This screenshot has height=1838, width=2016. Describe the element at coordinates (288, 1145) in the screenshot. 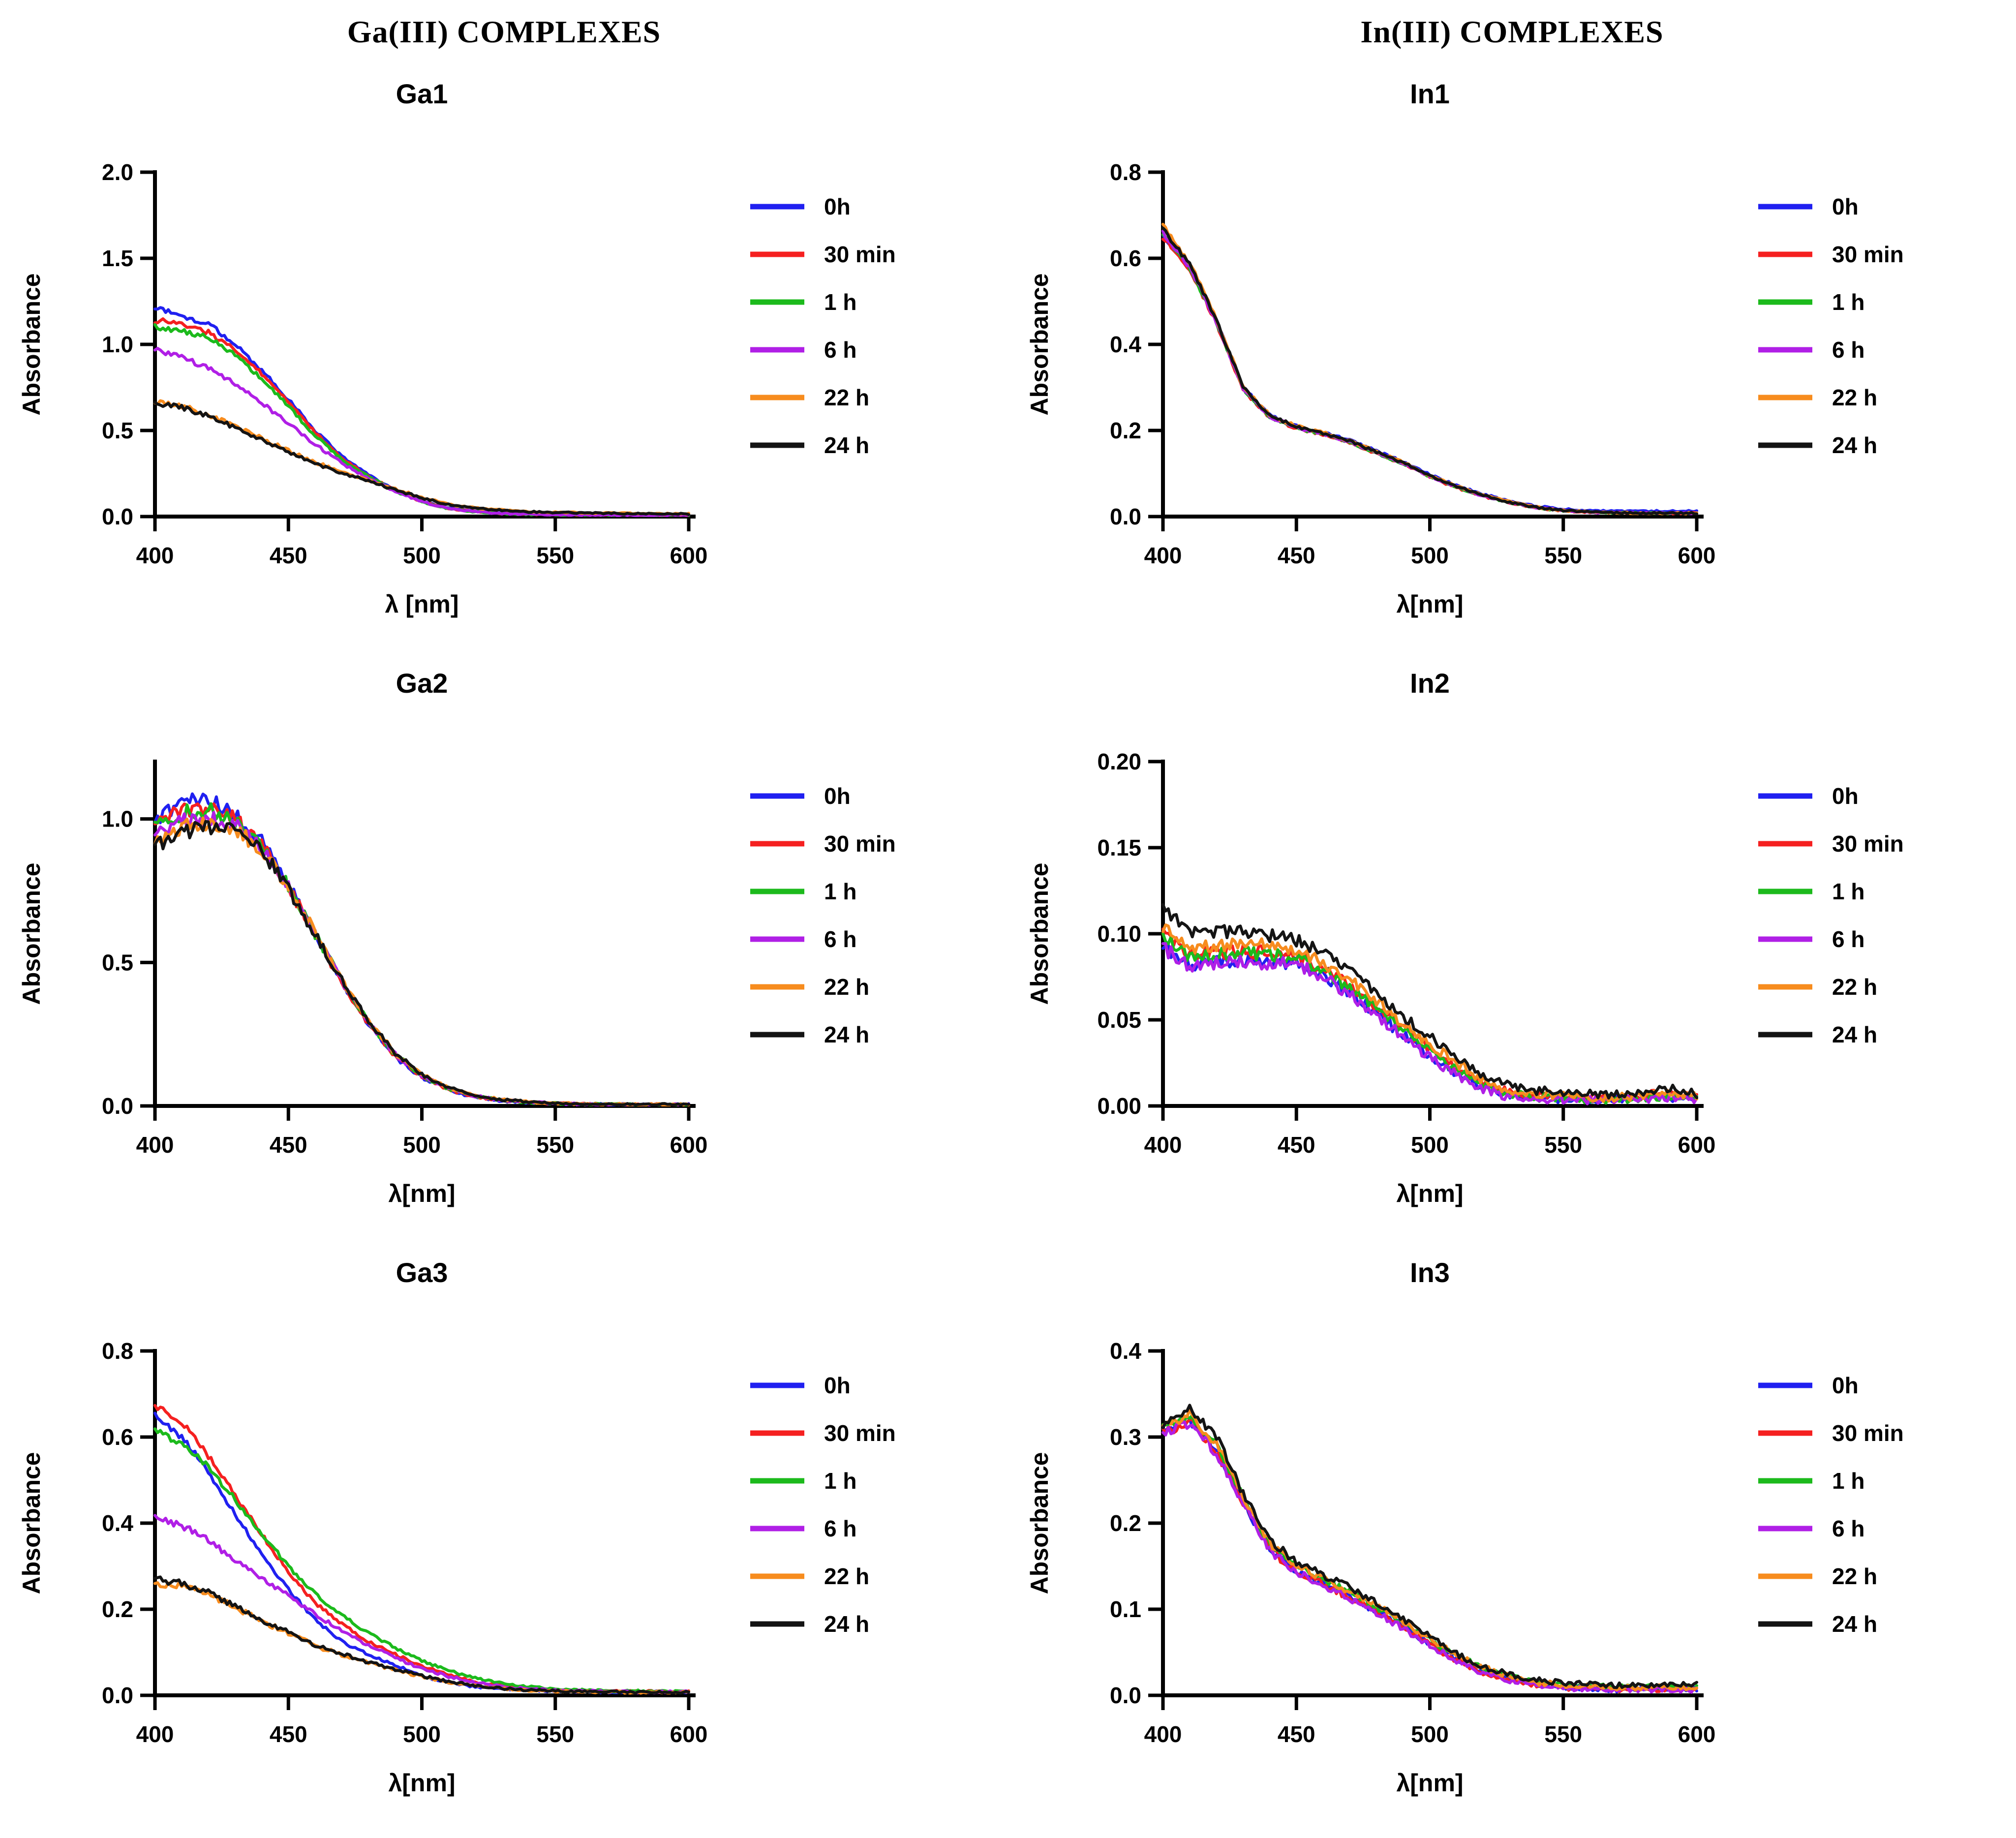

I see `ga2-x-tick-label: 450` at that location.